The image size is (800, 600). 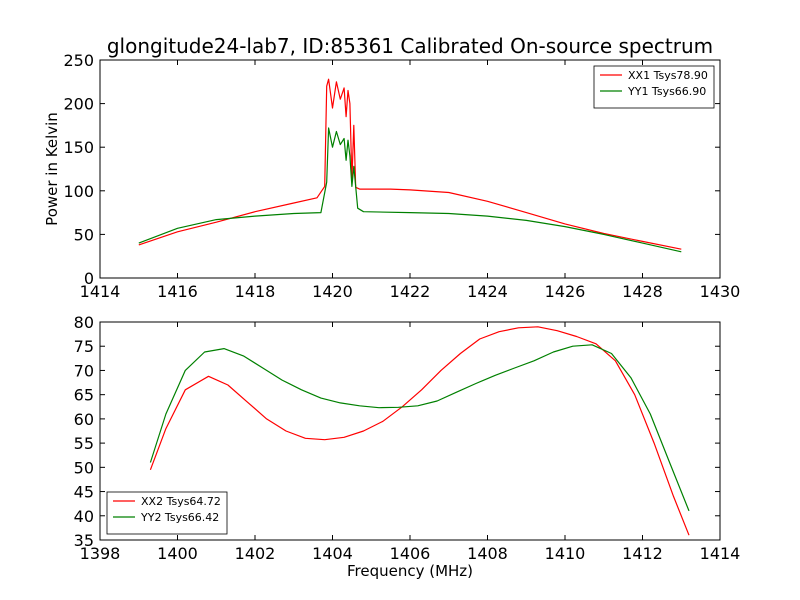 What do you see at coordinates (177, 291) in the screenshot?
I see `x-tick-label: 1416` at bounding box center [177, 291].